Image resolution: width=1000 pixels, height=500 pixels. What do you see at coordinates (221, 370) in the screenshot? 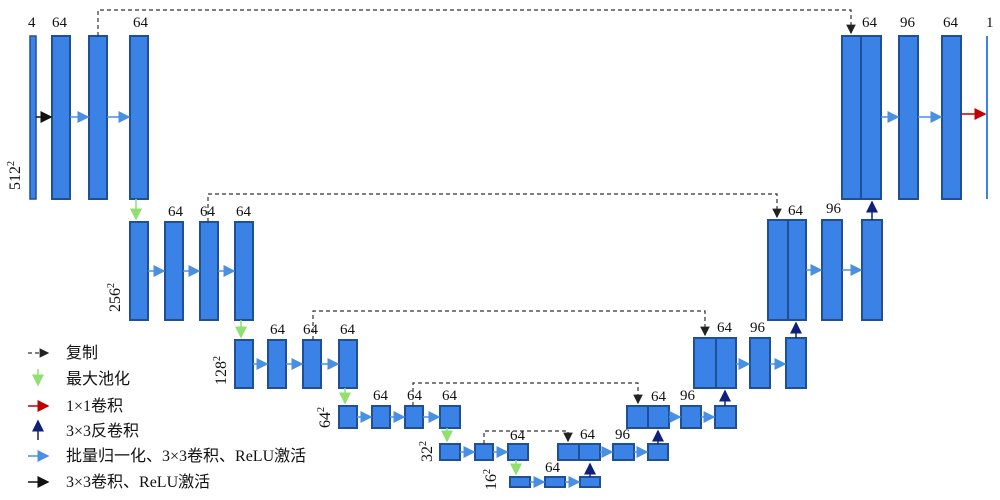
I see `resolution-label: 1282` at bounding box center [221, 370].